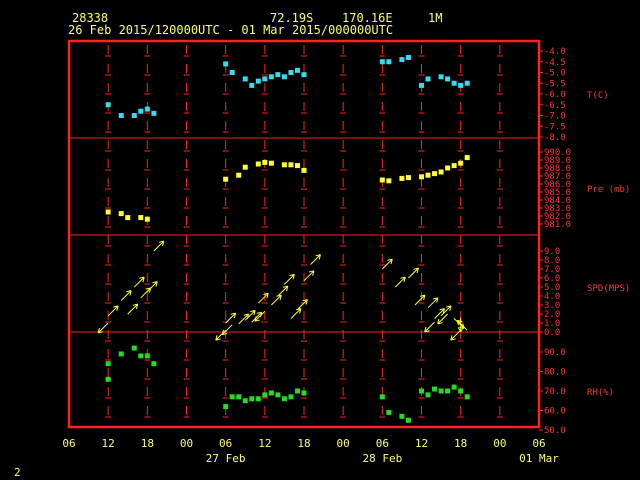 The height and width of the screenshot is (480, 640). I want to click on y-tick-label: 70.0, so click(555, 392).